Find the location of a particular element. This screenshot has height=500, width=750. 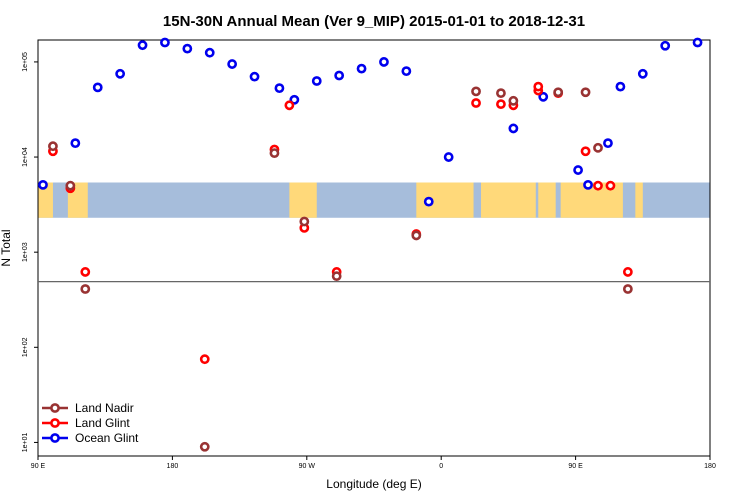

x-tick-label: 0 is located at coordinates (441, 466).